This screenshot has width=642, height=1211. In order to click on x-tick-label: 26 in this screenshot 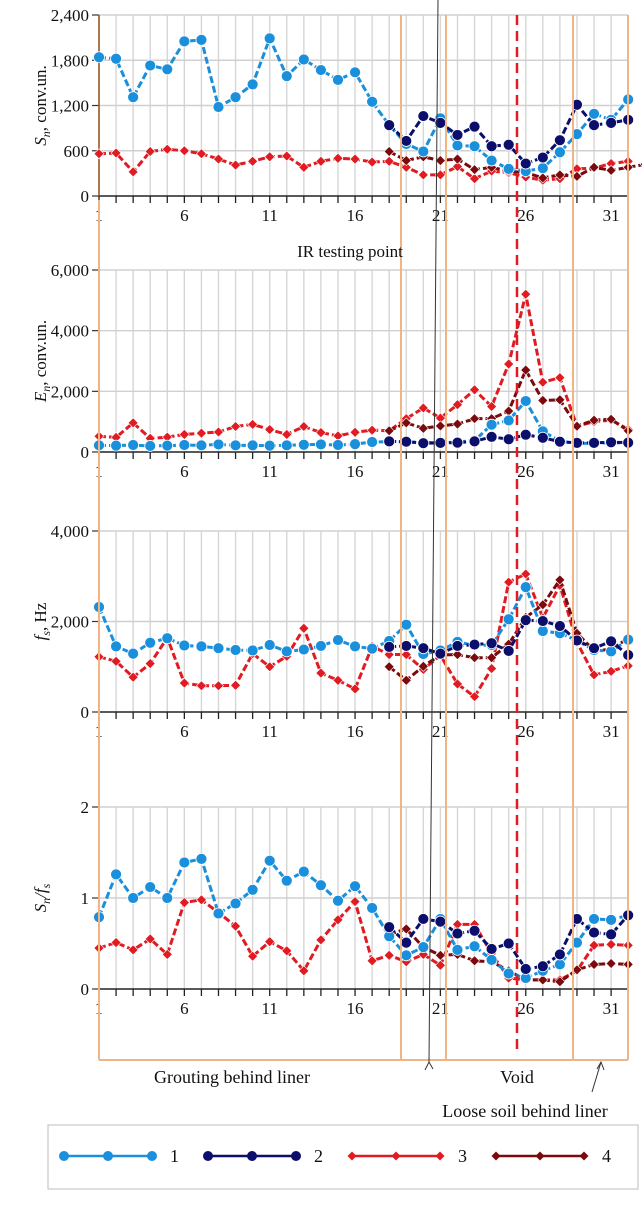, I will do `click(525, 731)`.